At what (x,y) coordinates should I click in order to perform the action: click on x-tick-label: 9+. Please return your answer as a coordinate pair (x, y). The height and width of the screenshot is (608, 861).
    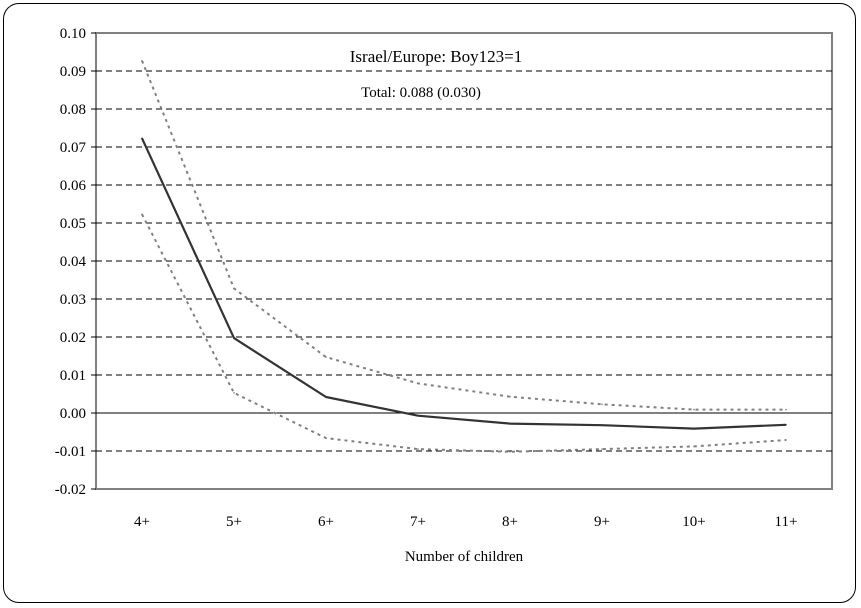
    Looking at the image, I should click on (602, 522).